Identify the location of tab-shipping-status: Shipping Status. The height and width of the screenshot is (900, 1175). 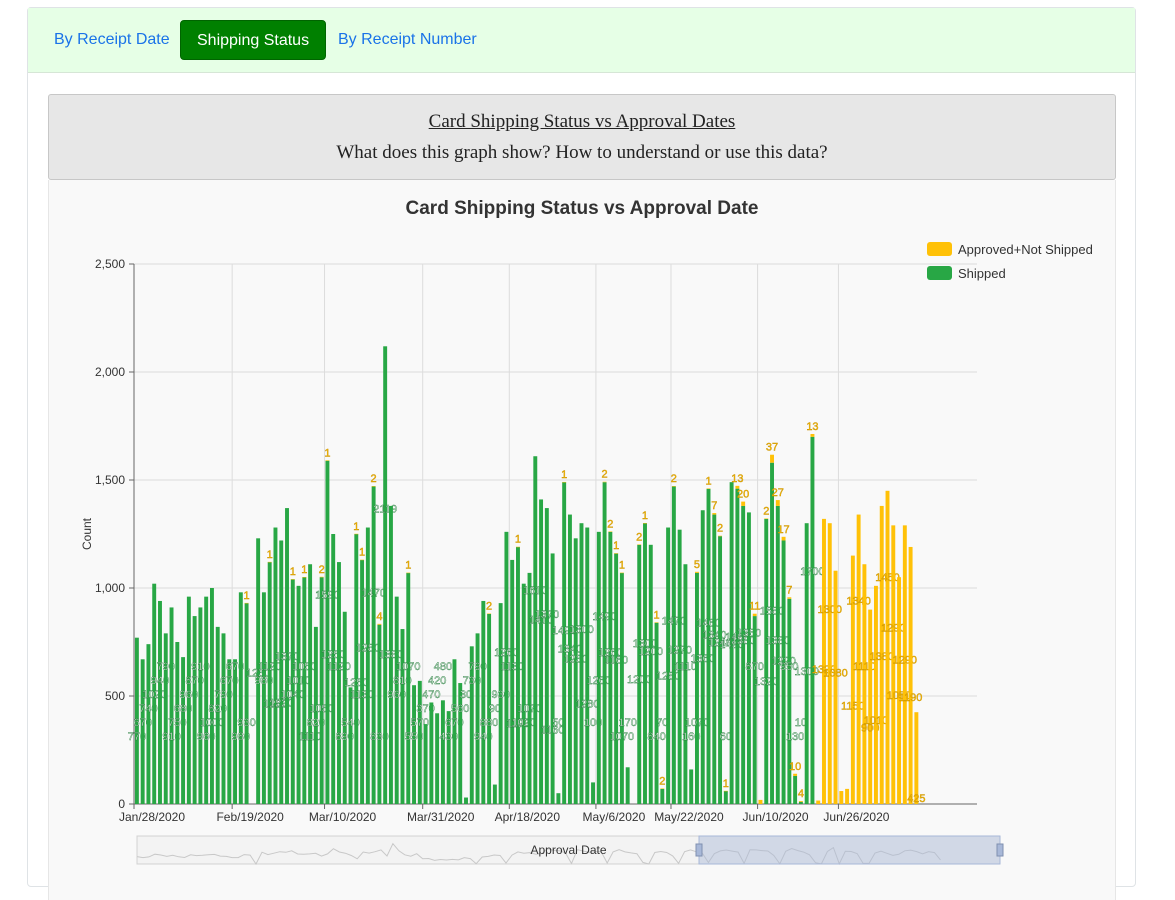
(253, 40).